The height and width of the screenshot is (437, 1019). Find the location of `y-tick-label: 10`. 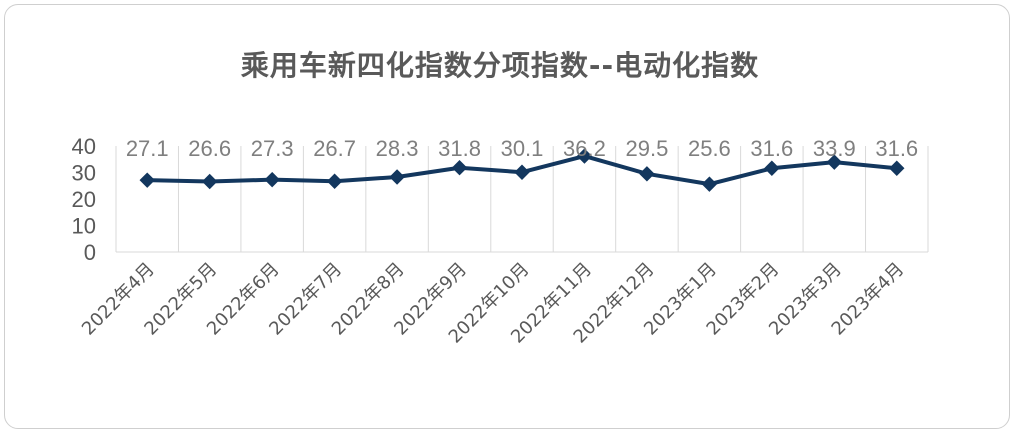

y-tick-label: 10 is located at coordinates (84, 226).